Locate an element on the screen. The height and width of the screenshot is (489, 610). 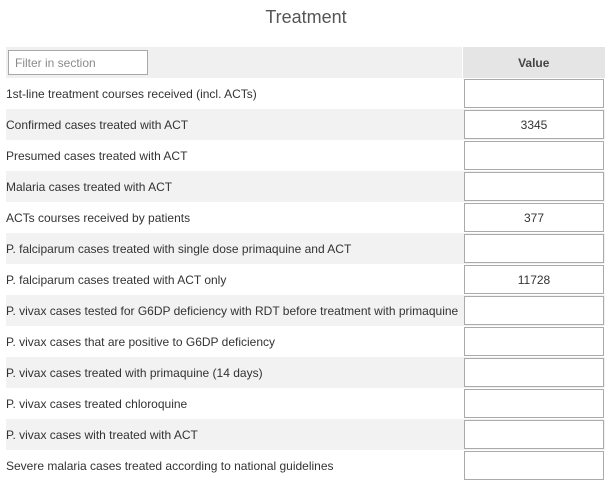
value-column-header: Value is located at coordinates (533, 62).